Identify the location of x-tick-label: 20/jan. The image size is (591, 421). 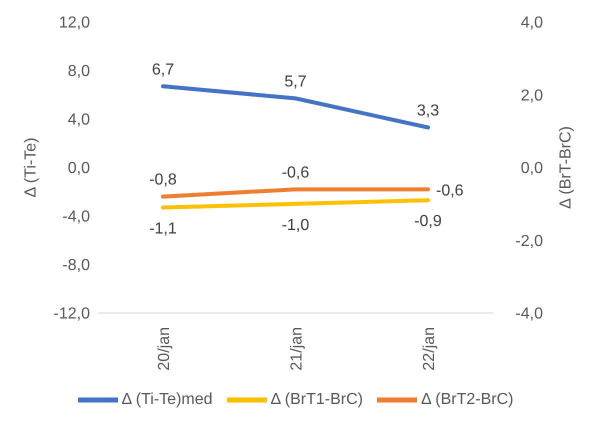
(164, 349).